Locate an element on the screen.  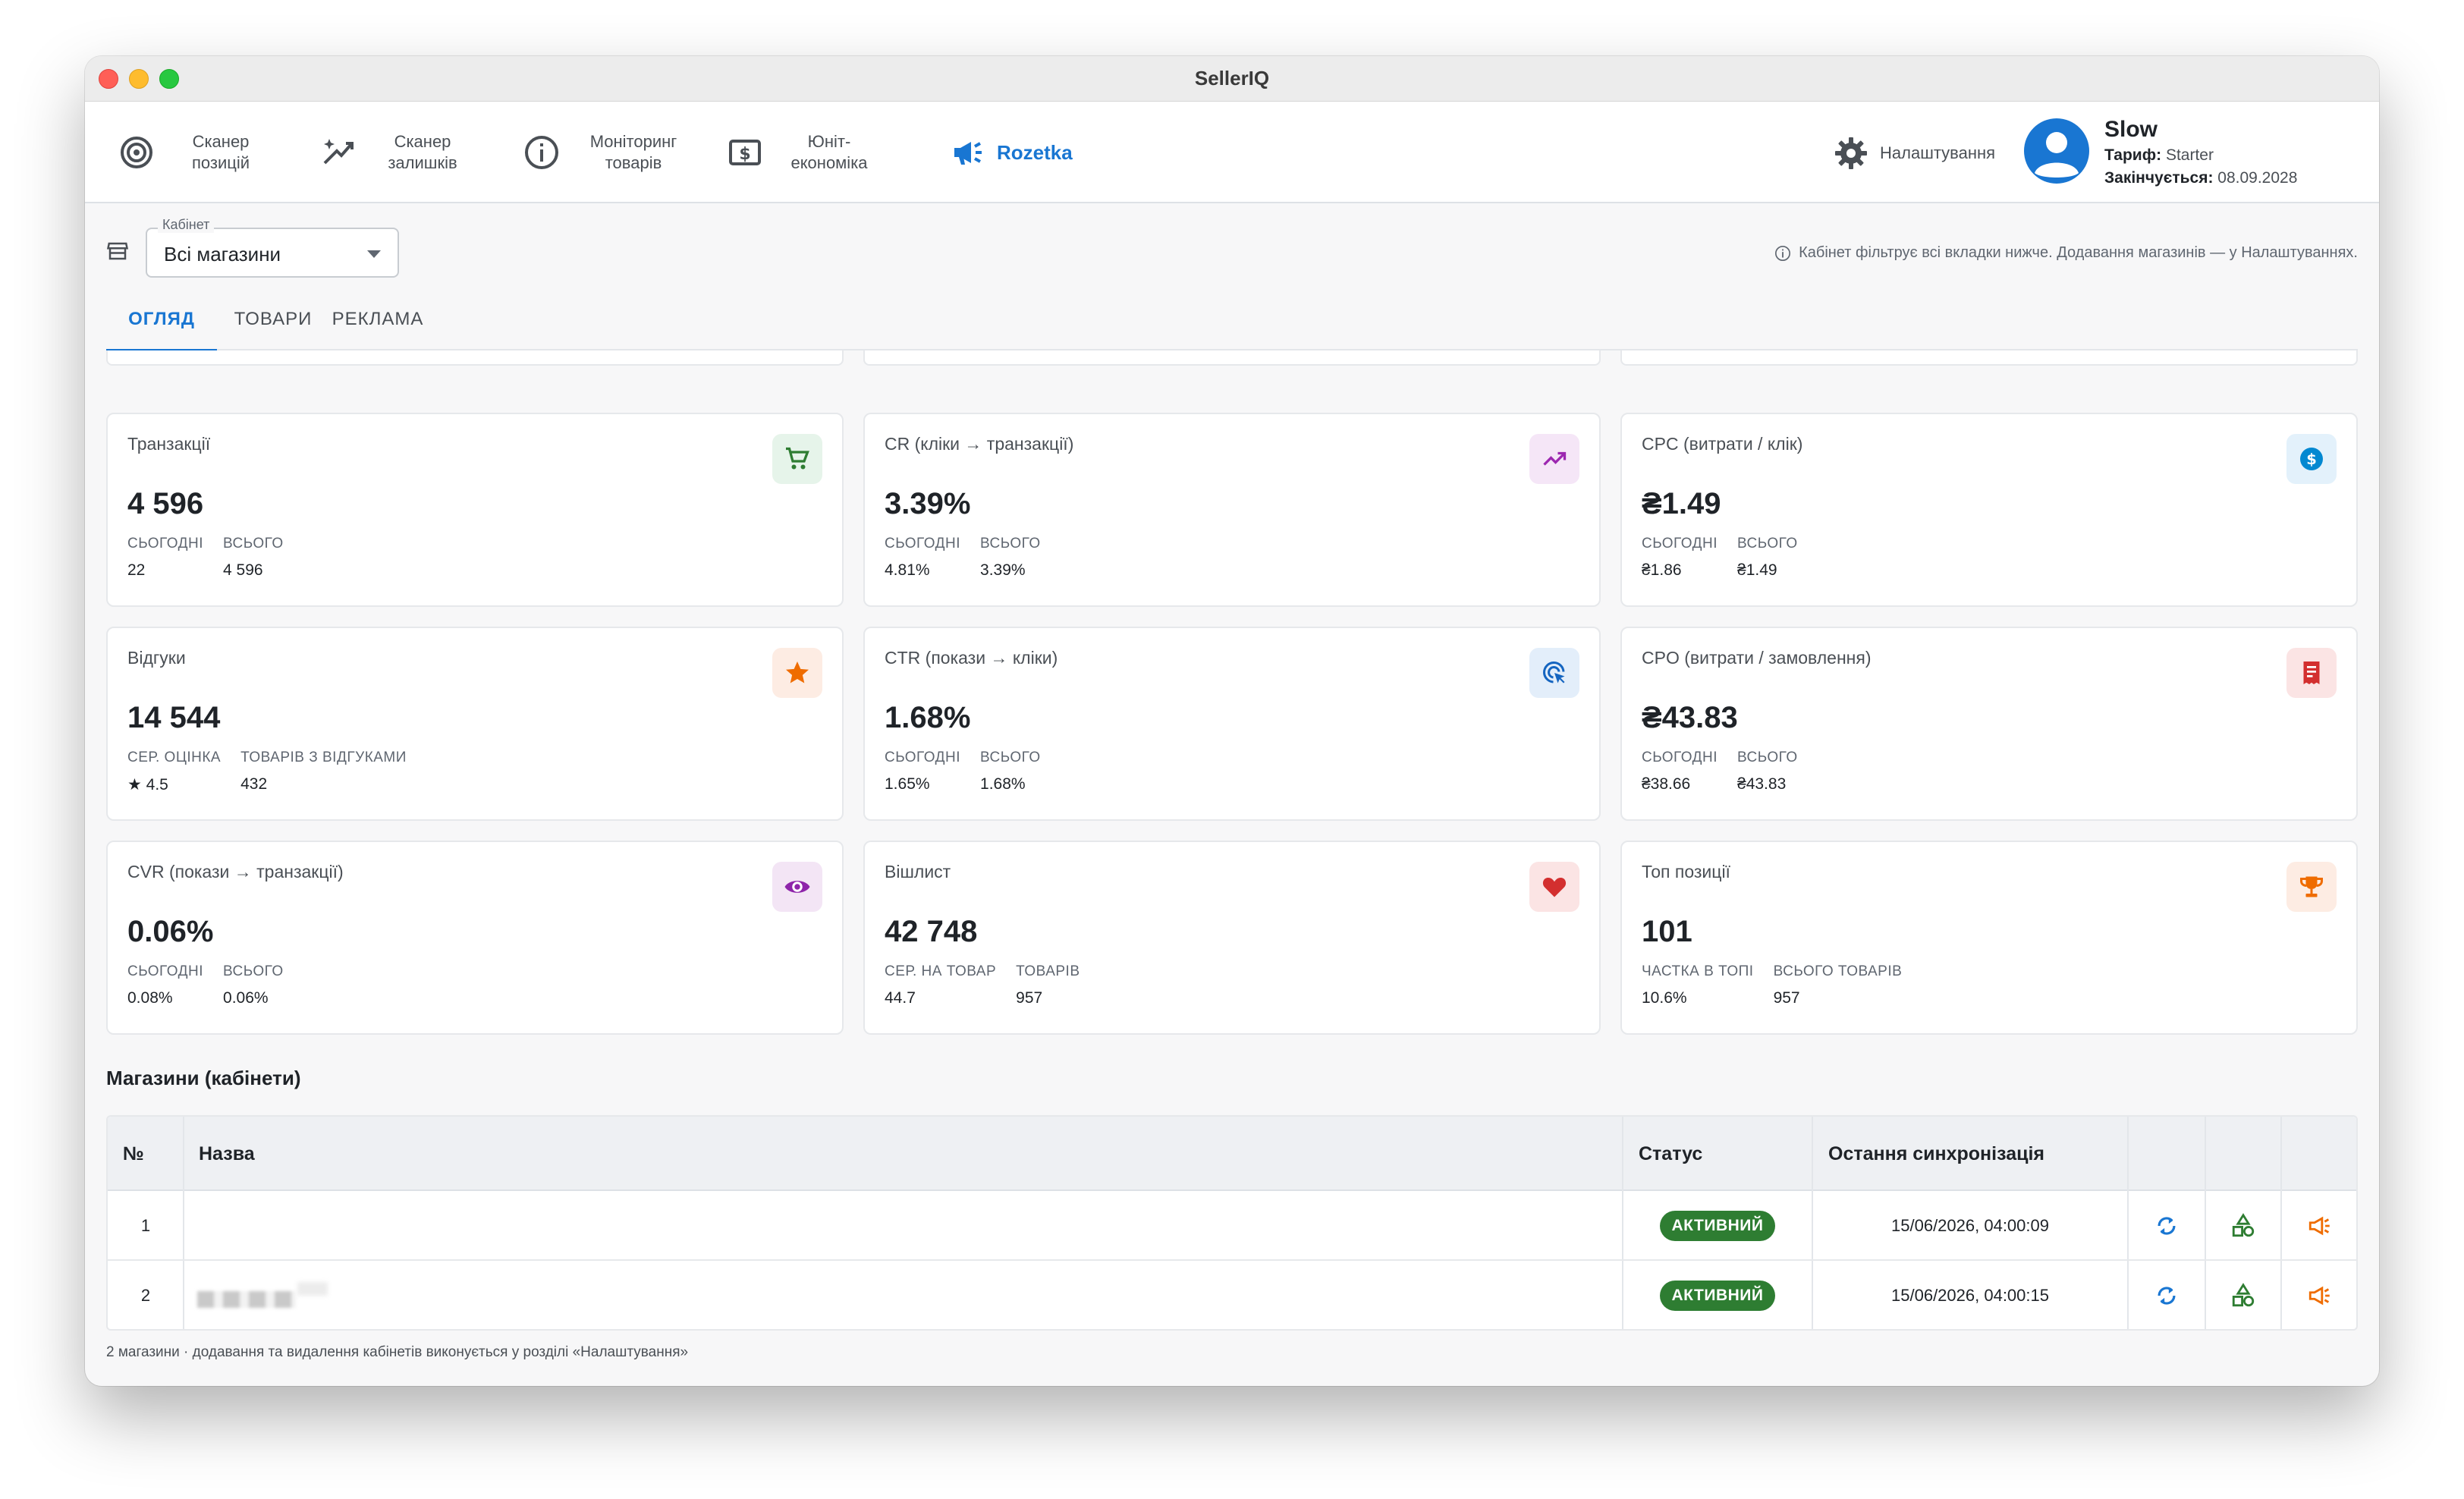
nav-label: Сканер залишків is located at coordinates (422, 152).